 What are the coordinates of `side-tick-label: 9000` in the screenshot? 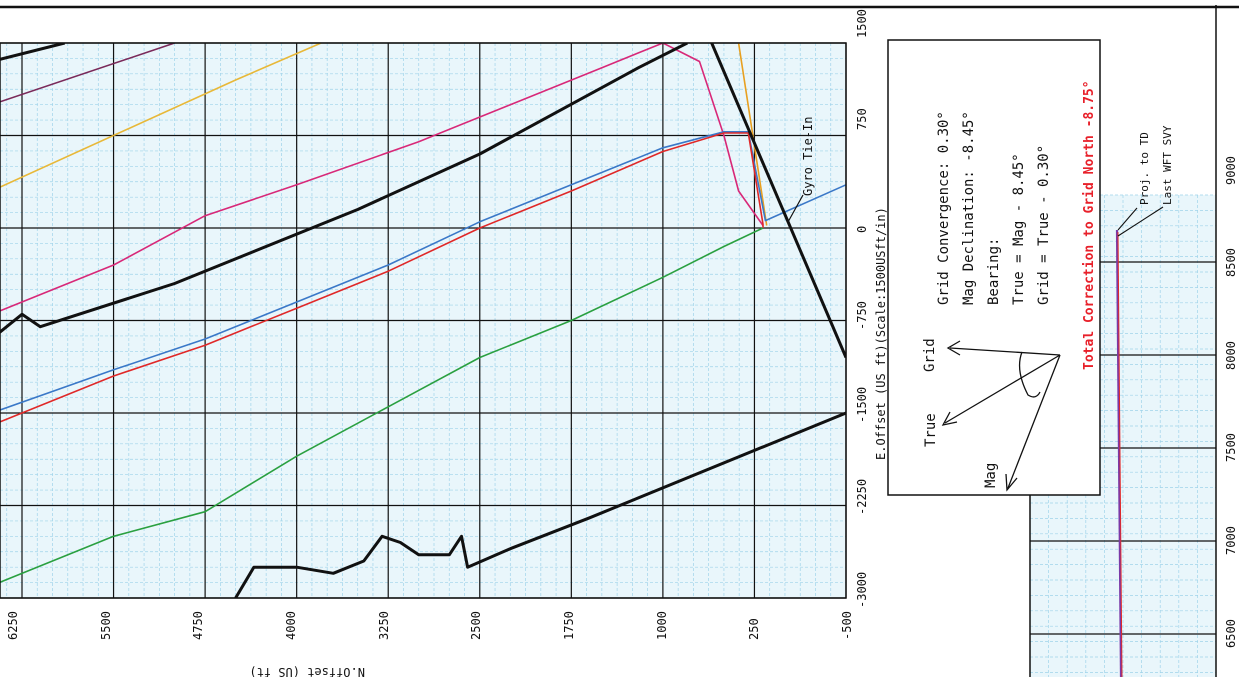 It's located at (1231, 170).